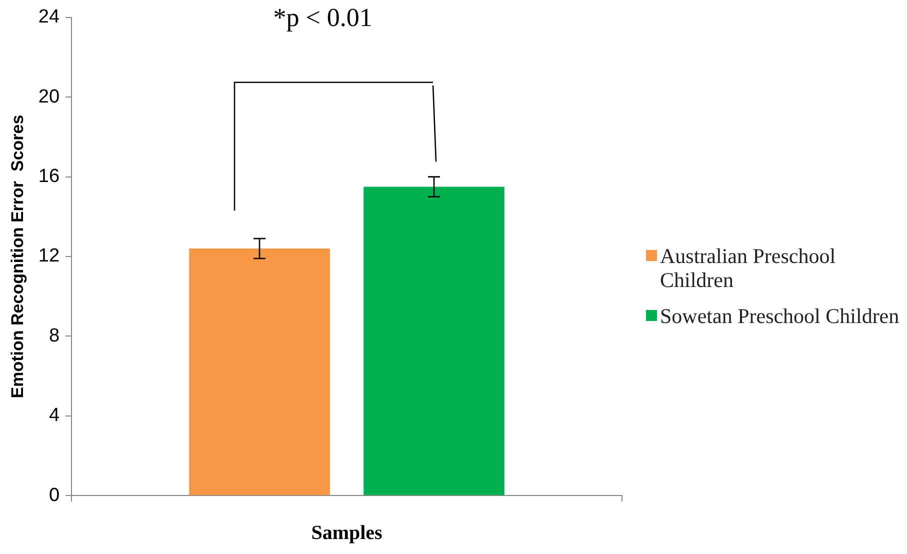 This screenshot has height=554, width=907. I want to click on y-tick-label: 16, so click(49, 177).